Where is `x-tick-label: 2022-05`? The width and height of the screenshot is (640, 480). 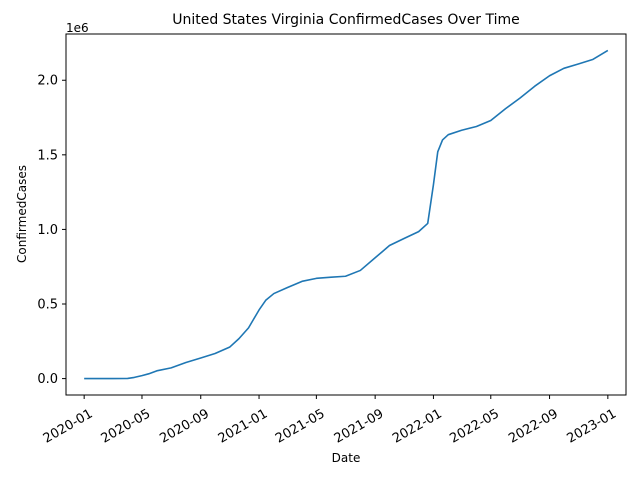
x-tick-label: 2022-05 is located at coordinates (474, 426).